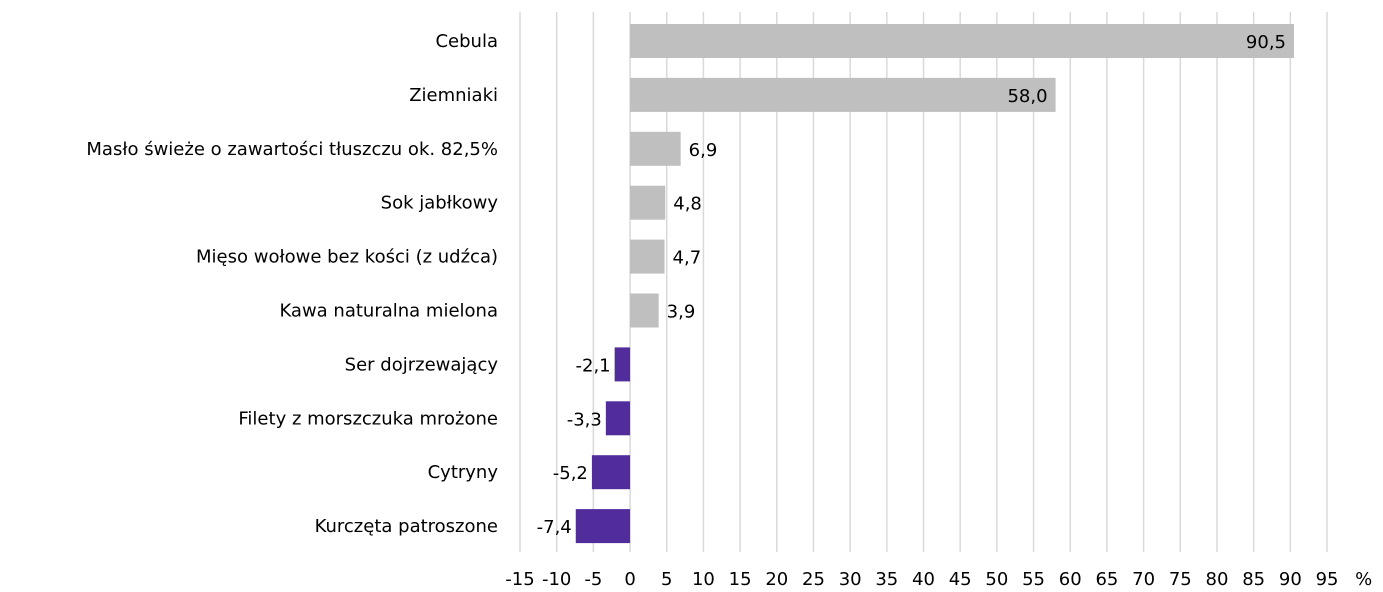 This screenshot has height=592, width=1383. Describe the element at coordinates (666, 579) in the screenshot. I see `x-tick-label: 5` at that location.